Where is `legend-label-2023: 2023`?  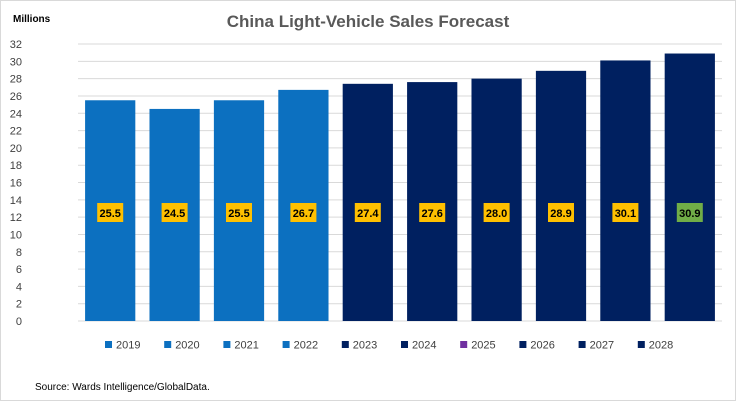
legend-label-2023: 2023 is located at coordinates (365, 346).